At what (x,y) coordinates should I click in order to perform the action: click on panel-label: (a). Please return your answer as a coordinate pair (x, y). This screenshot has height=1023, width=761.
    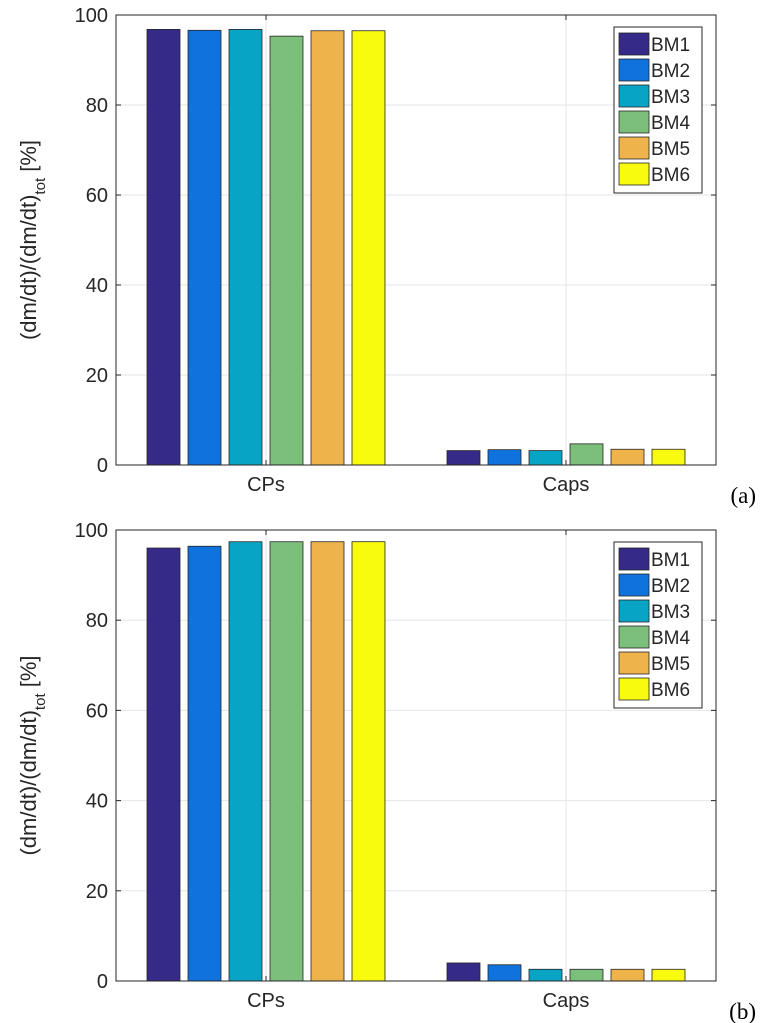
    Looking at the image, I should click on (743, 495).